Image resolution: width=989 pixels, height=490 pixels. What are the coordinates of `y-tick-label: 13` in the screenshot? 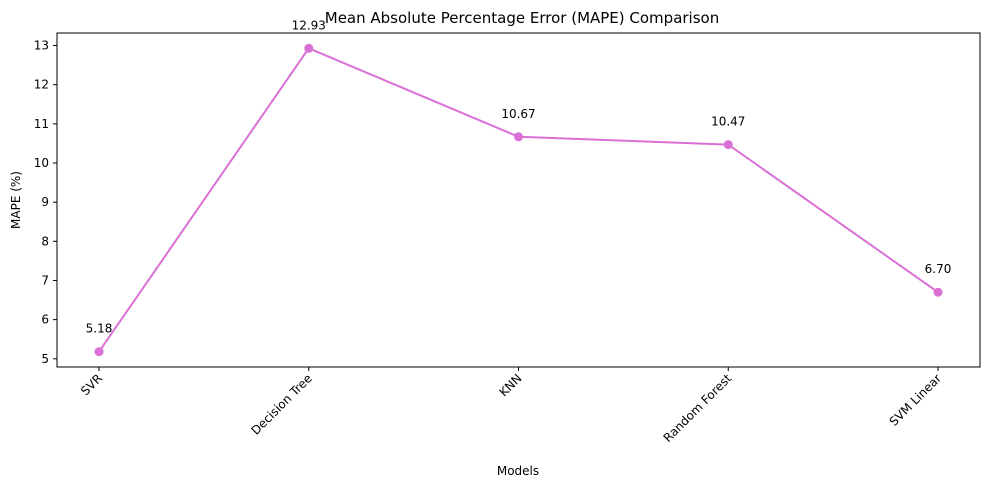 It's located at (41, 46).